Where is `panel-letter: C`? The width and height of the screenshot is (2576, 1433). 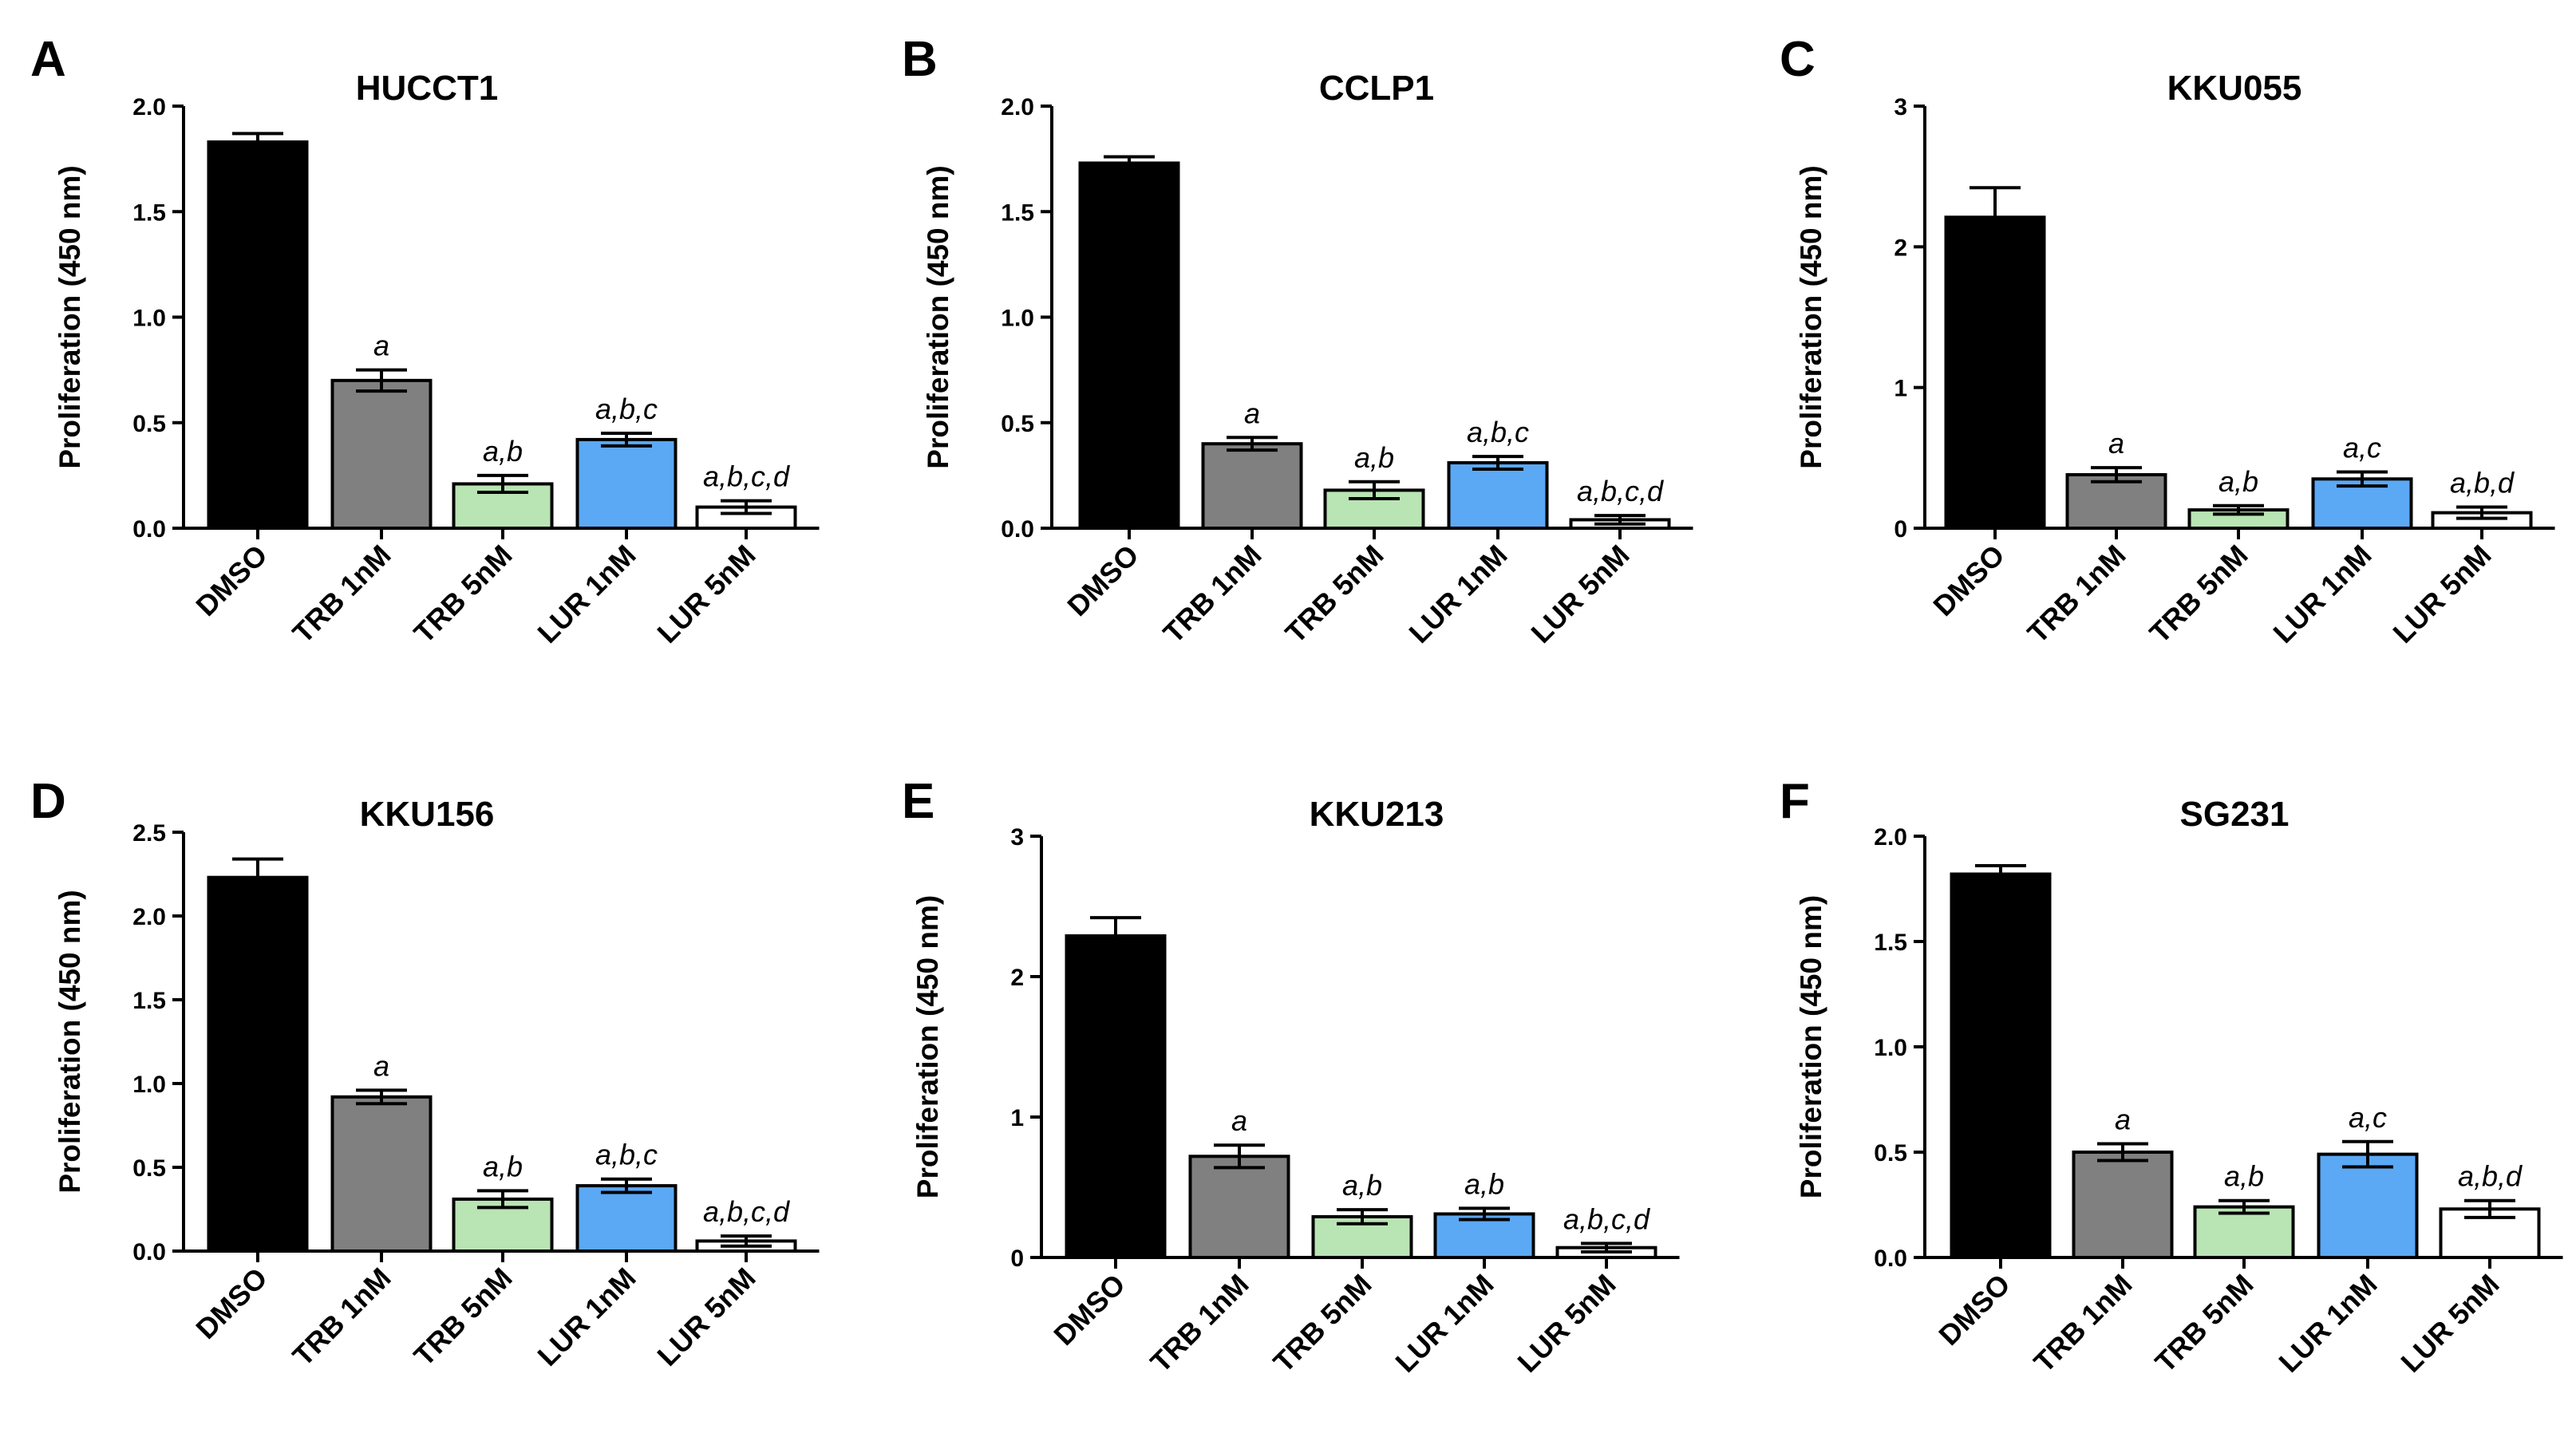
panel-letter: C is located at coordinates (1797, 60).